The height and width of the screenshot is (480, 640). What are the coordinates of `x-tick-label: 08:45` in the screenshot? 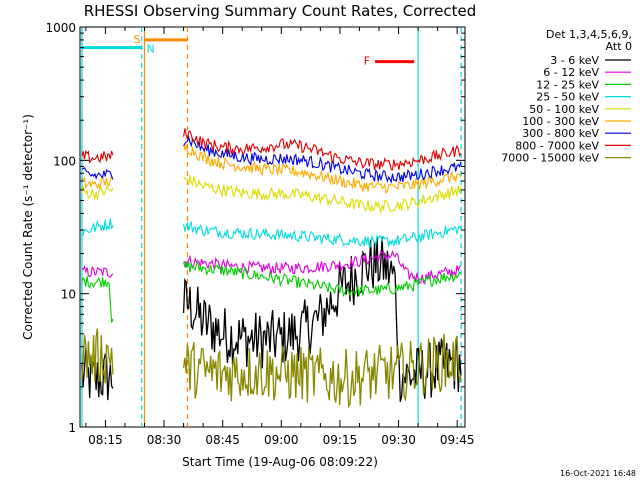 It's located at (222, 440).